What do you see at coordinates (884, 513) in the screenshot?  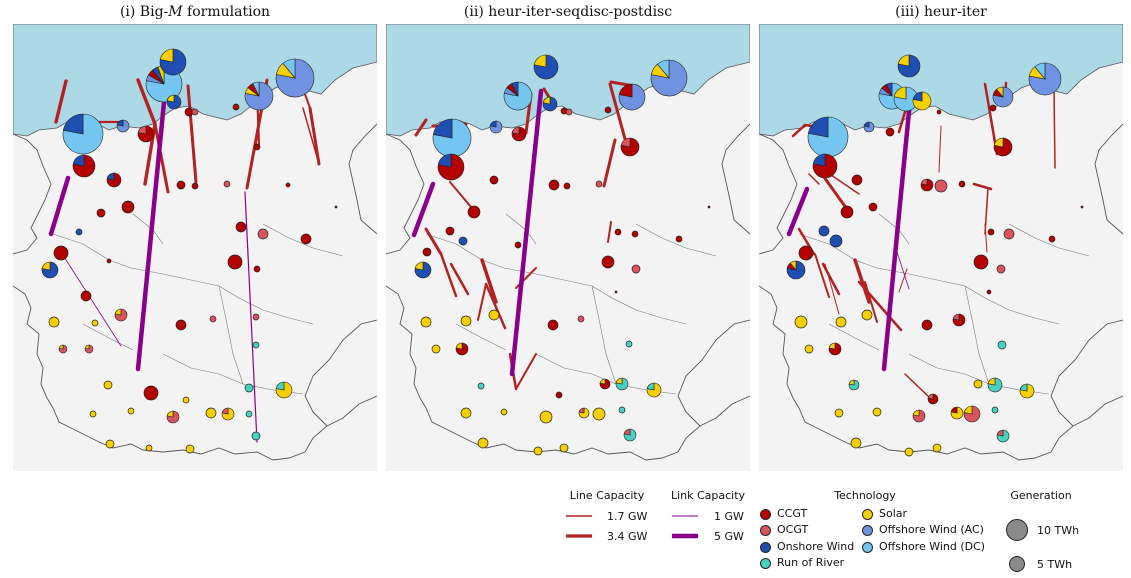 I see `legend-item-solar: Solar` at bounding box center [884, 513].